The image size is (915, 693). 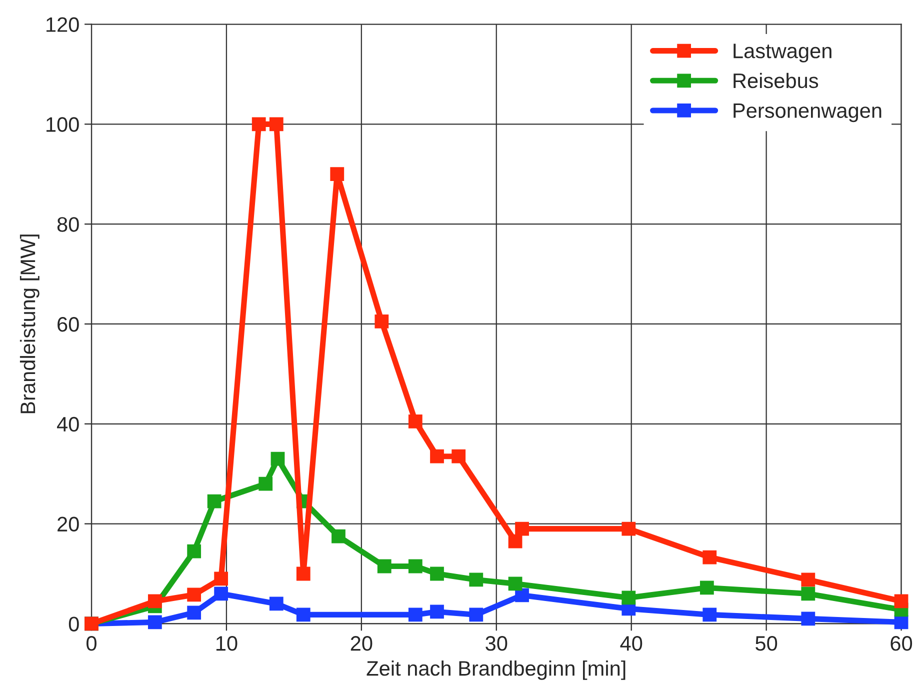 What do you see at coordinates (91, 643) in the screenshot?
I see `x-tick-label: 0` at bounding box center [91, 643].